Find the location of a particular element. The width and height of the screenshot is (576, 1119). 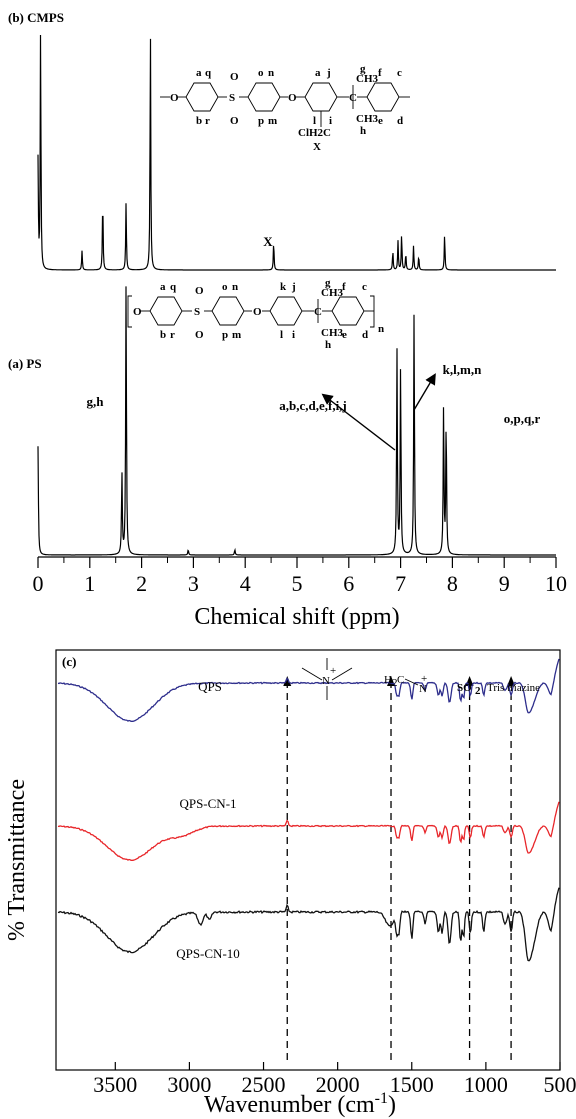

ps-letter-a: a is located at coordinates (163, 287).